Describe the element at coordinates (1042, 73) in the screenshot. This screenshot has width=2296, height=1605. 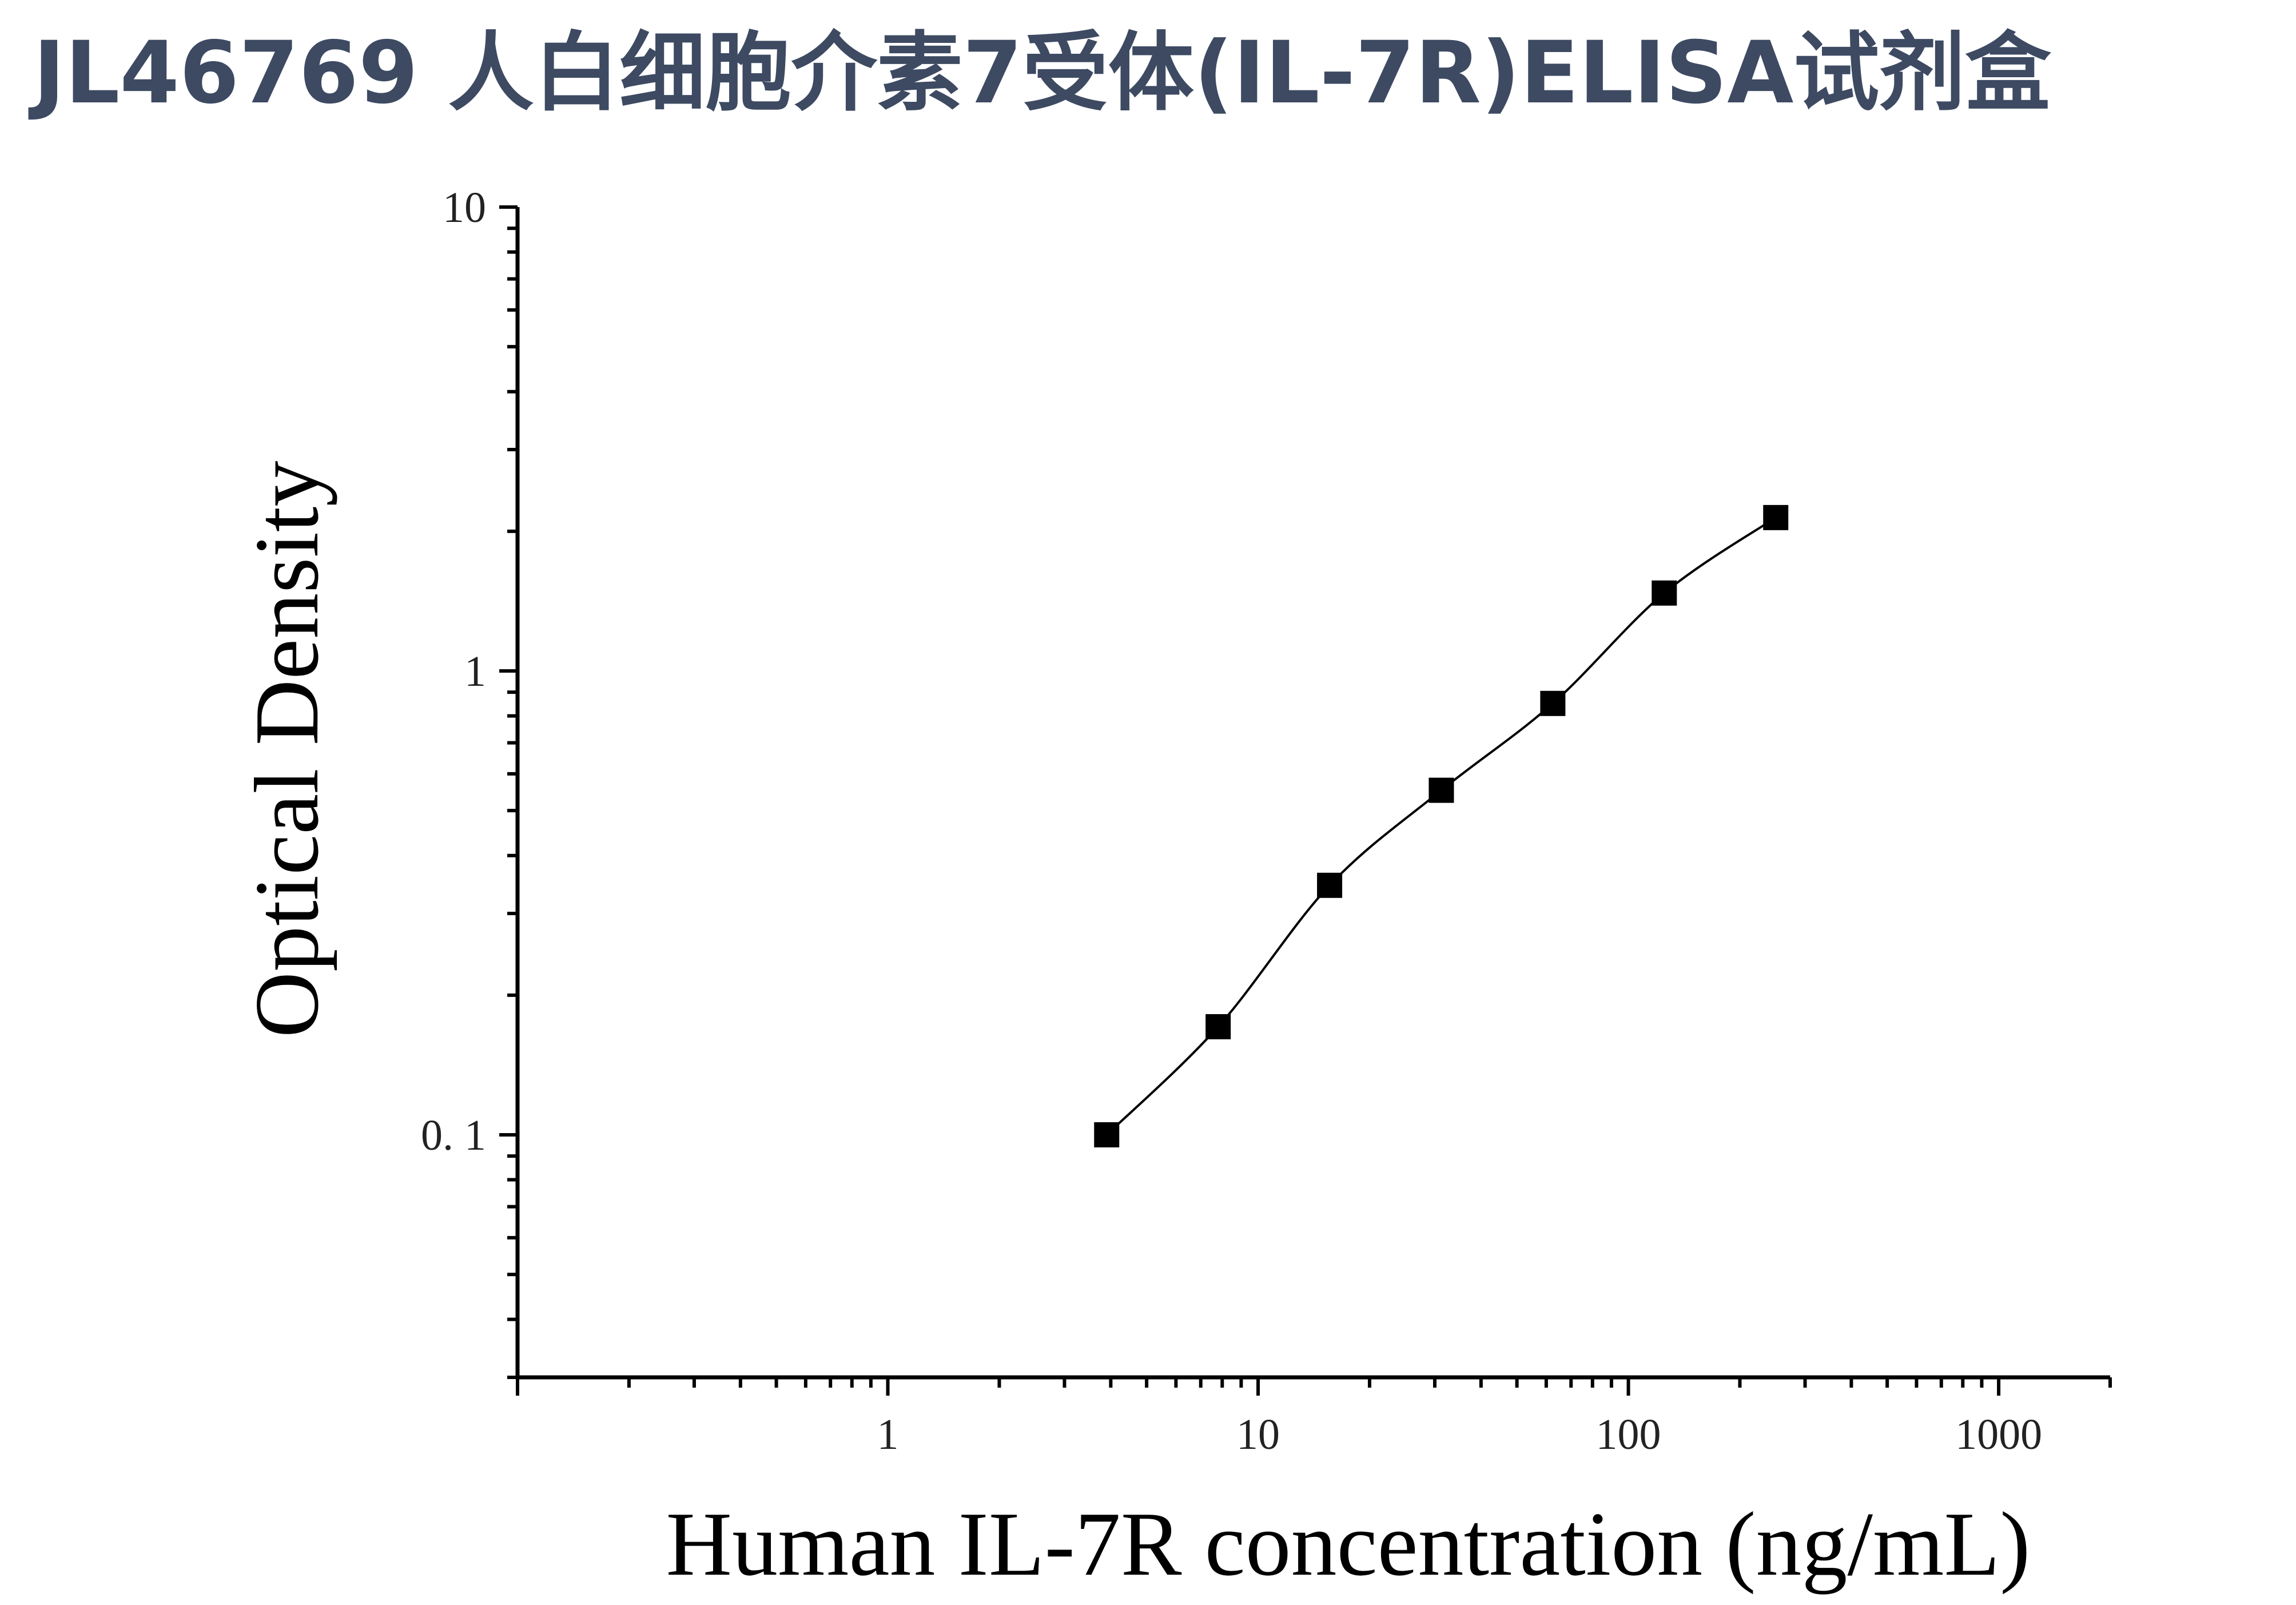
I see `page-title: JL46769 人白细胞介素7受体(IL-7R)ELISA试剂盒` at that location.